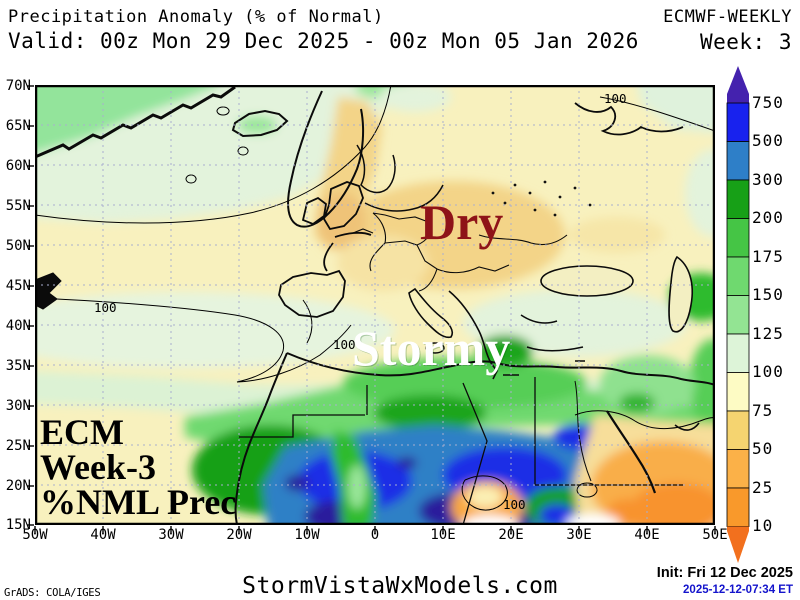 This screenshot has height=600, width=800. What do you see at coordinates (18, 126) in the screenshot?
I see `lat-label-65n: 65N` at bounding box center [18, 126].